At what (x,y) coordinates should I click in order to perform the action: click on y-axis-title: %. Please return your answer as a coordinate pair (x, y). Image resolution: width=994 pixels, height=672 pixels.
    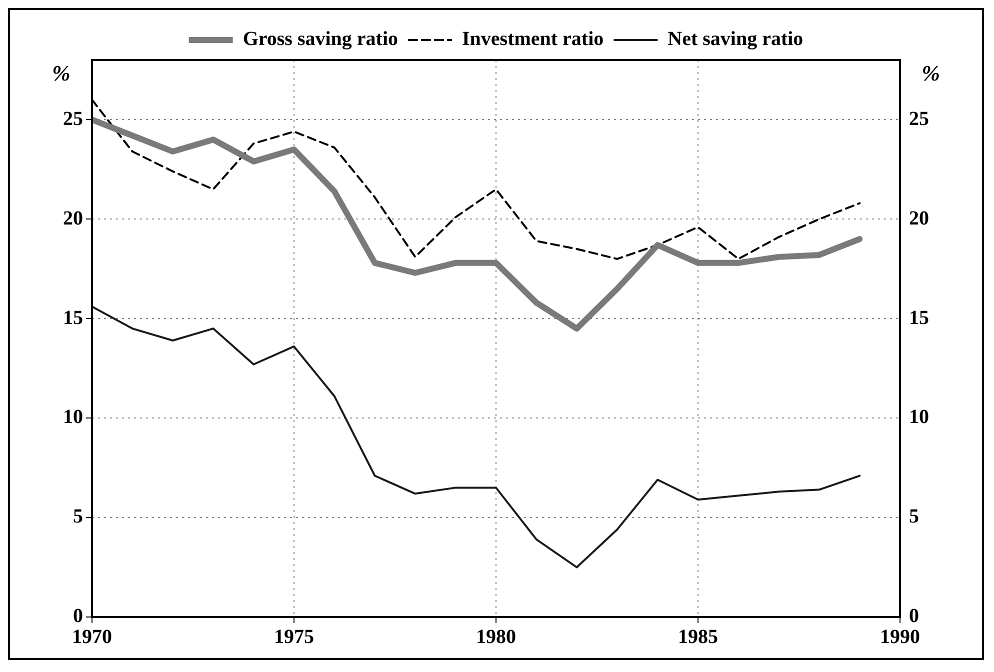
    Looking at the image, I should click on (61, 73).